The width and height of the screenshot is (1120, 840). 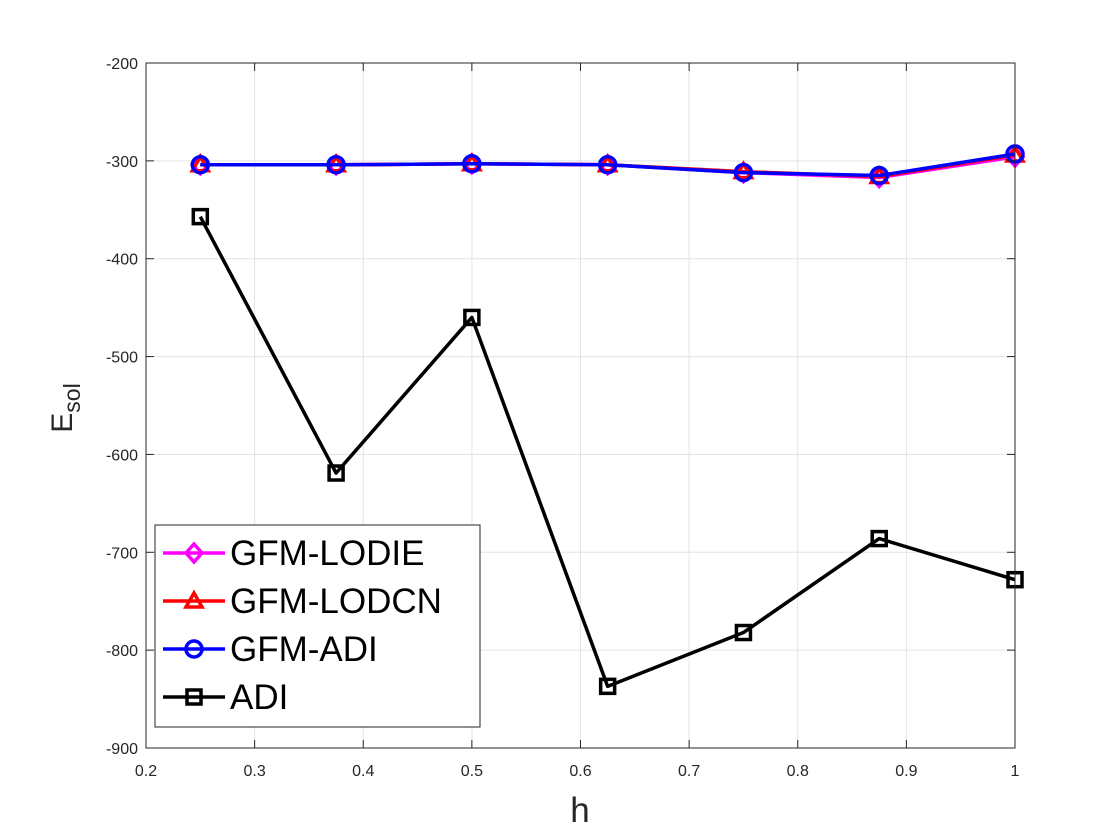 I want to click on y-tick-label: -400, so click(x=122, y=260).